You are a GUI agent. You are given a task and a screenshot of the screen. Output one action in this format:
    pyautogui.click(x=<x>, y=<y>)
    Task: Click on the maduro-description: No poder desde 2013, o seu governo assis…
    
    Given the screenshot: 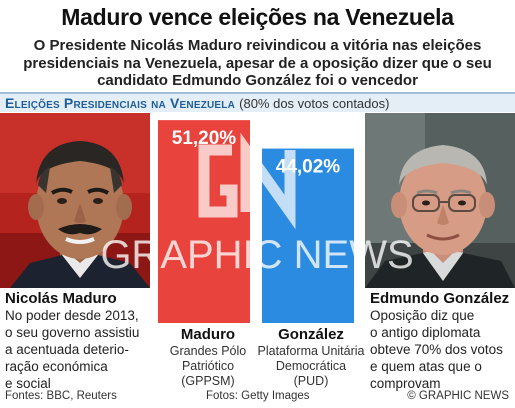 What is the action you would take?
    pyautogui.click(x=72, y=349)
    